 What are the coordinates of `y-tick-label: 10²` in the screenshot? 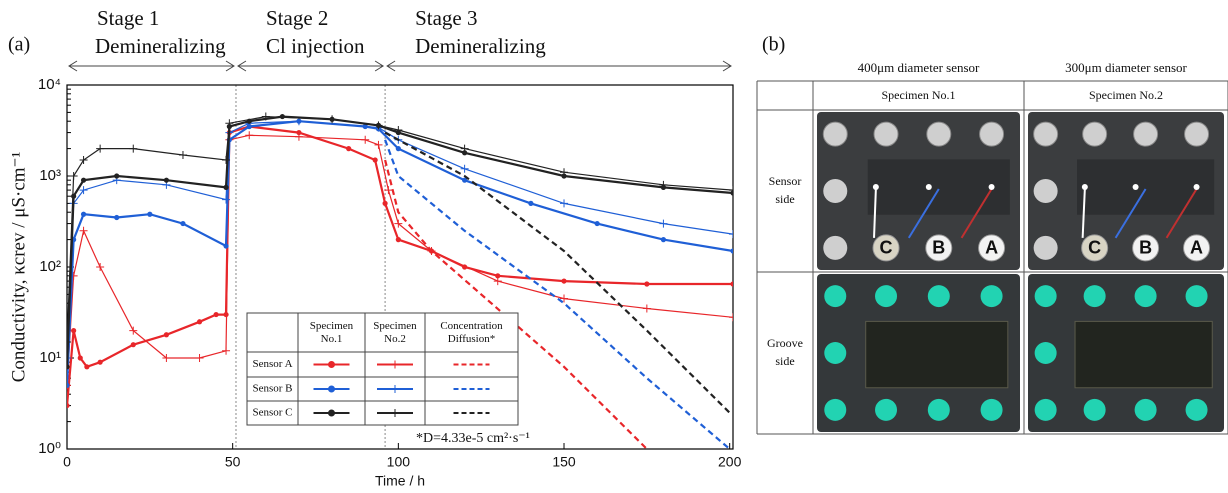 It's located at (50, 266).